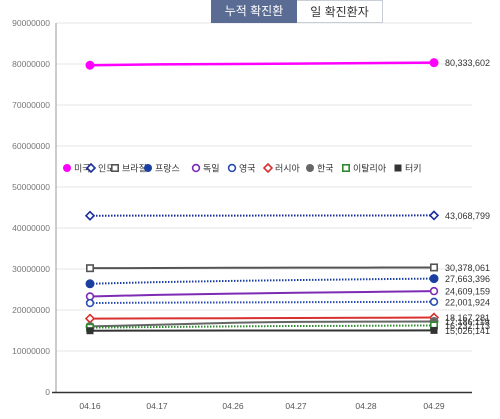 Image resolution: width=500 pixels, height=419 pixels. I want to click on y-tick-label: 40000000, so click(31, 228).